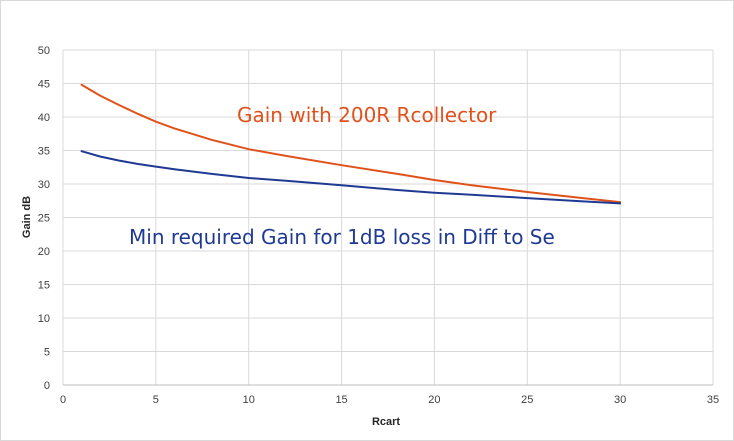 Image resolution: width=734 pixels, height=441 pixels. What do you see at coordinates (47, 386) in the screenshot?
I see `y-tick-label: 0` at bounding box center [47, 386].